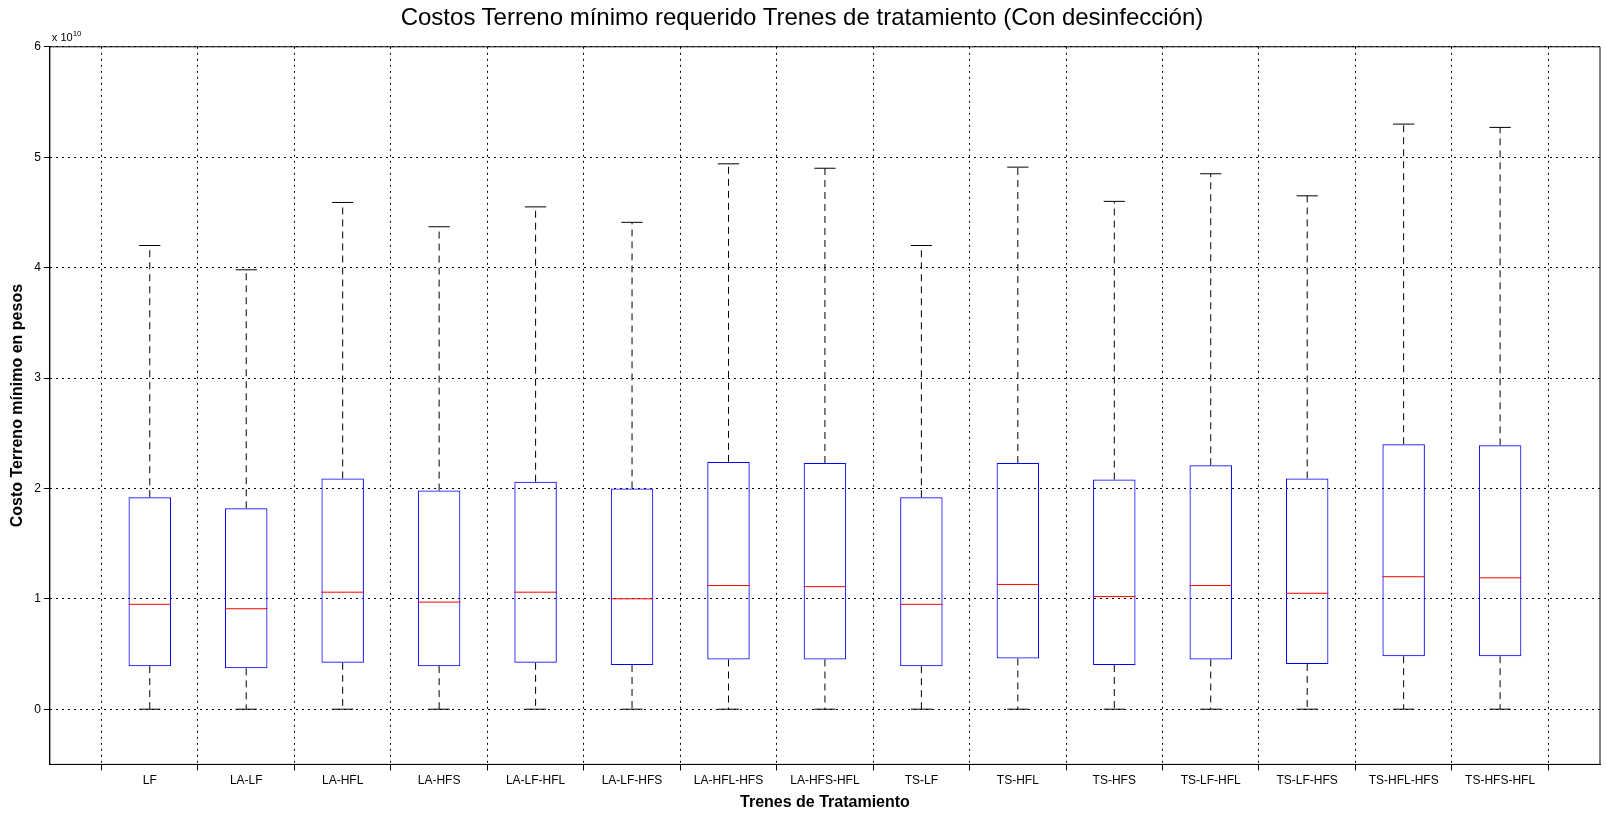  I want to click on y-tick-label: 4, so click(38, 266).